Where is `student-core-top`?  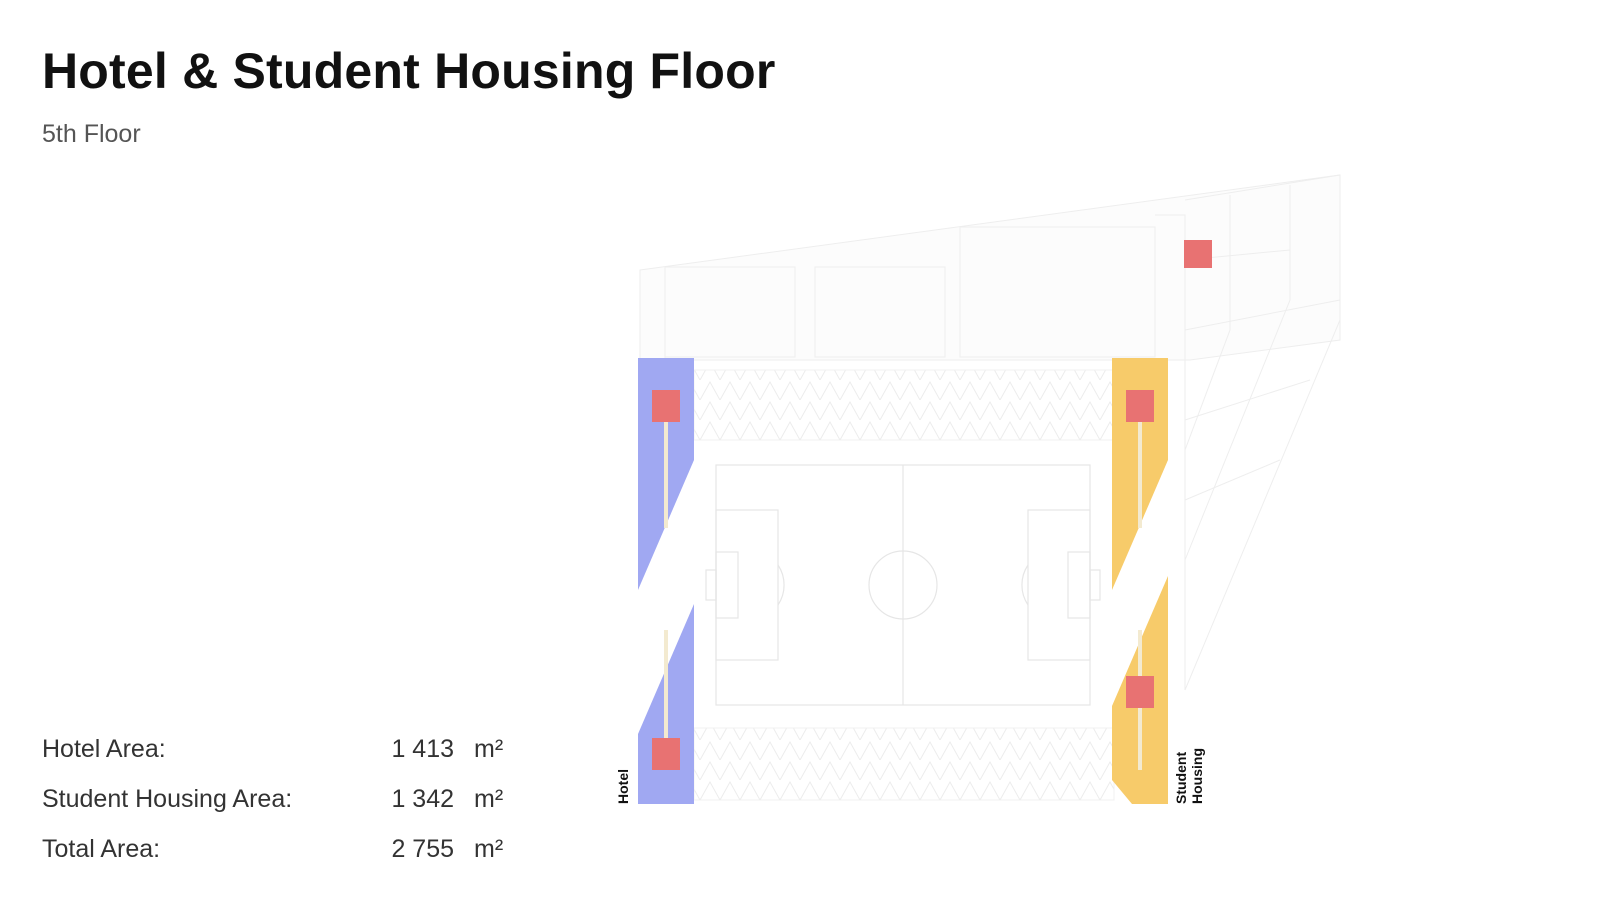
student-core-top is located at coordinates (1140, 406).